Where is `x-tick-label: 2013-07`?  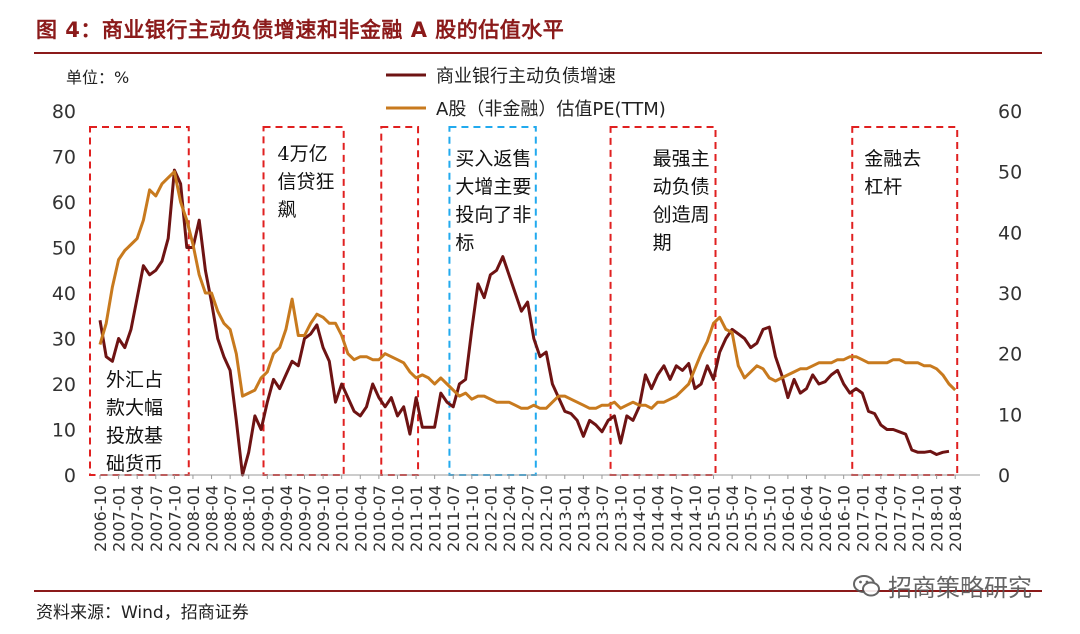
x-tick-label: 2013-07 is located at coordinates (602, 518).